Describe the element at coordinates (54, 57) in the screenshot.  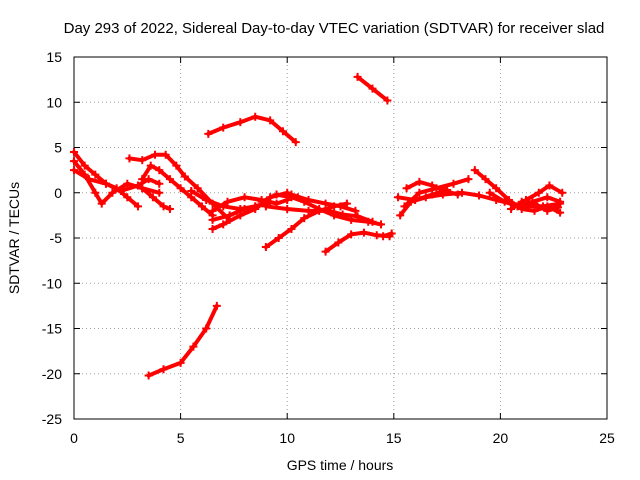
I see `y-tick-label: 15` at that location.